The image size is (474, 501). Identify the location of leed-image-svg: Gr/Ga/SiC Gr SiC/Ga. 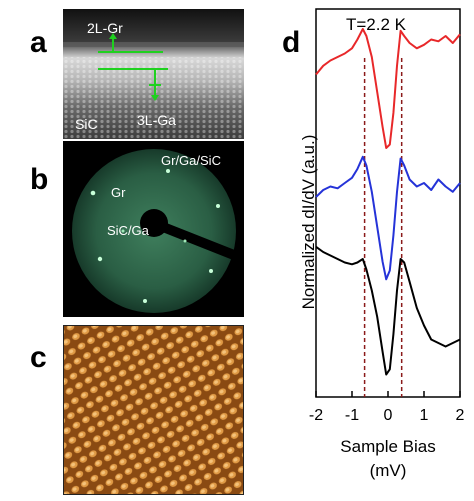
(153, 229).